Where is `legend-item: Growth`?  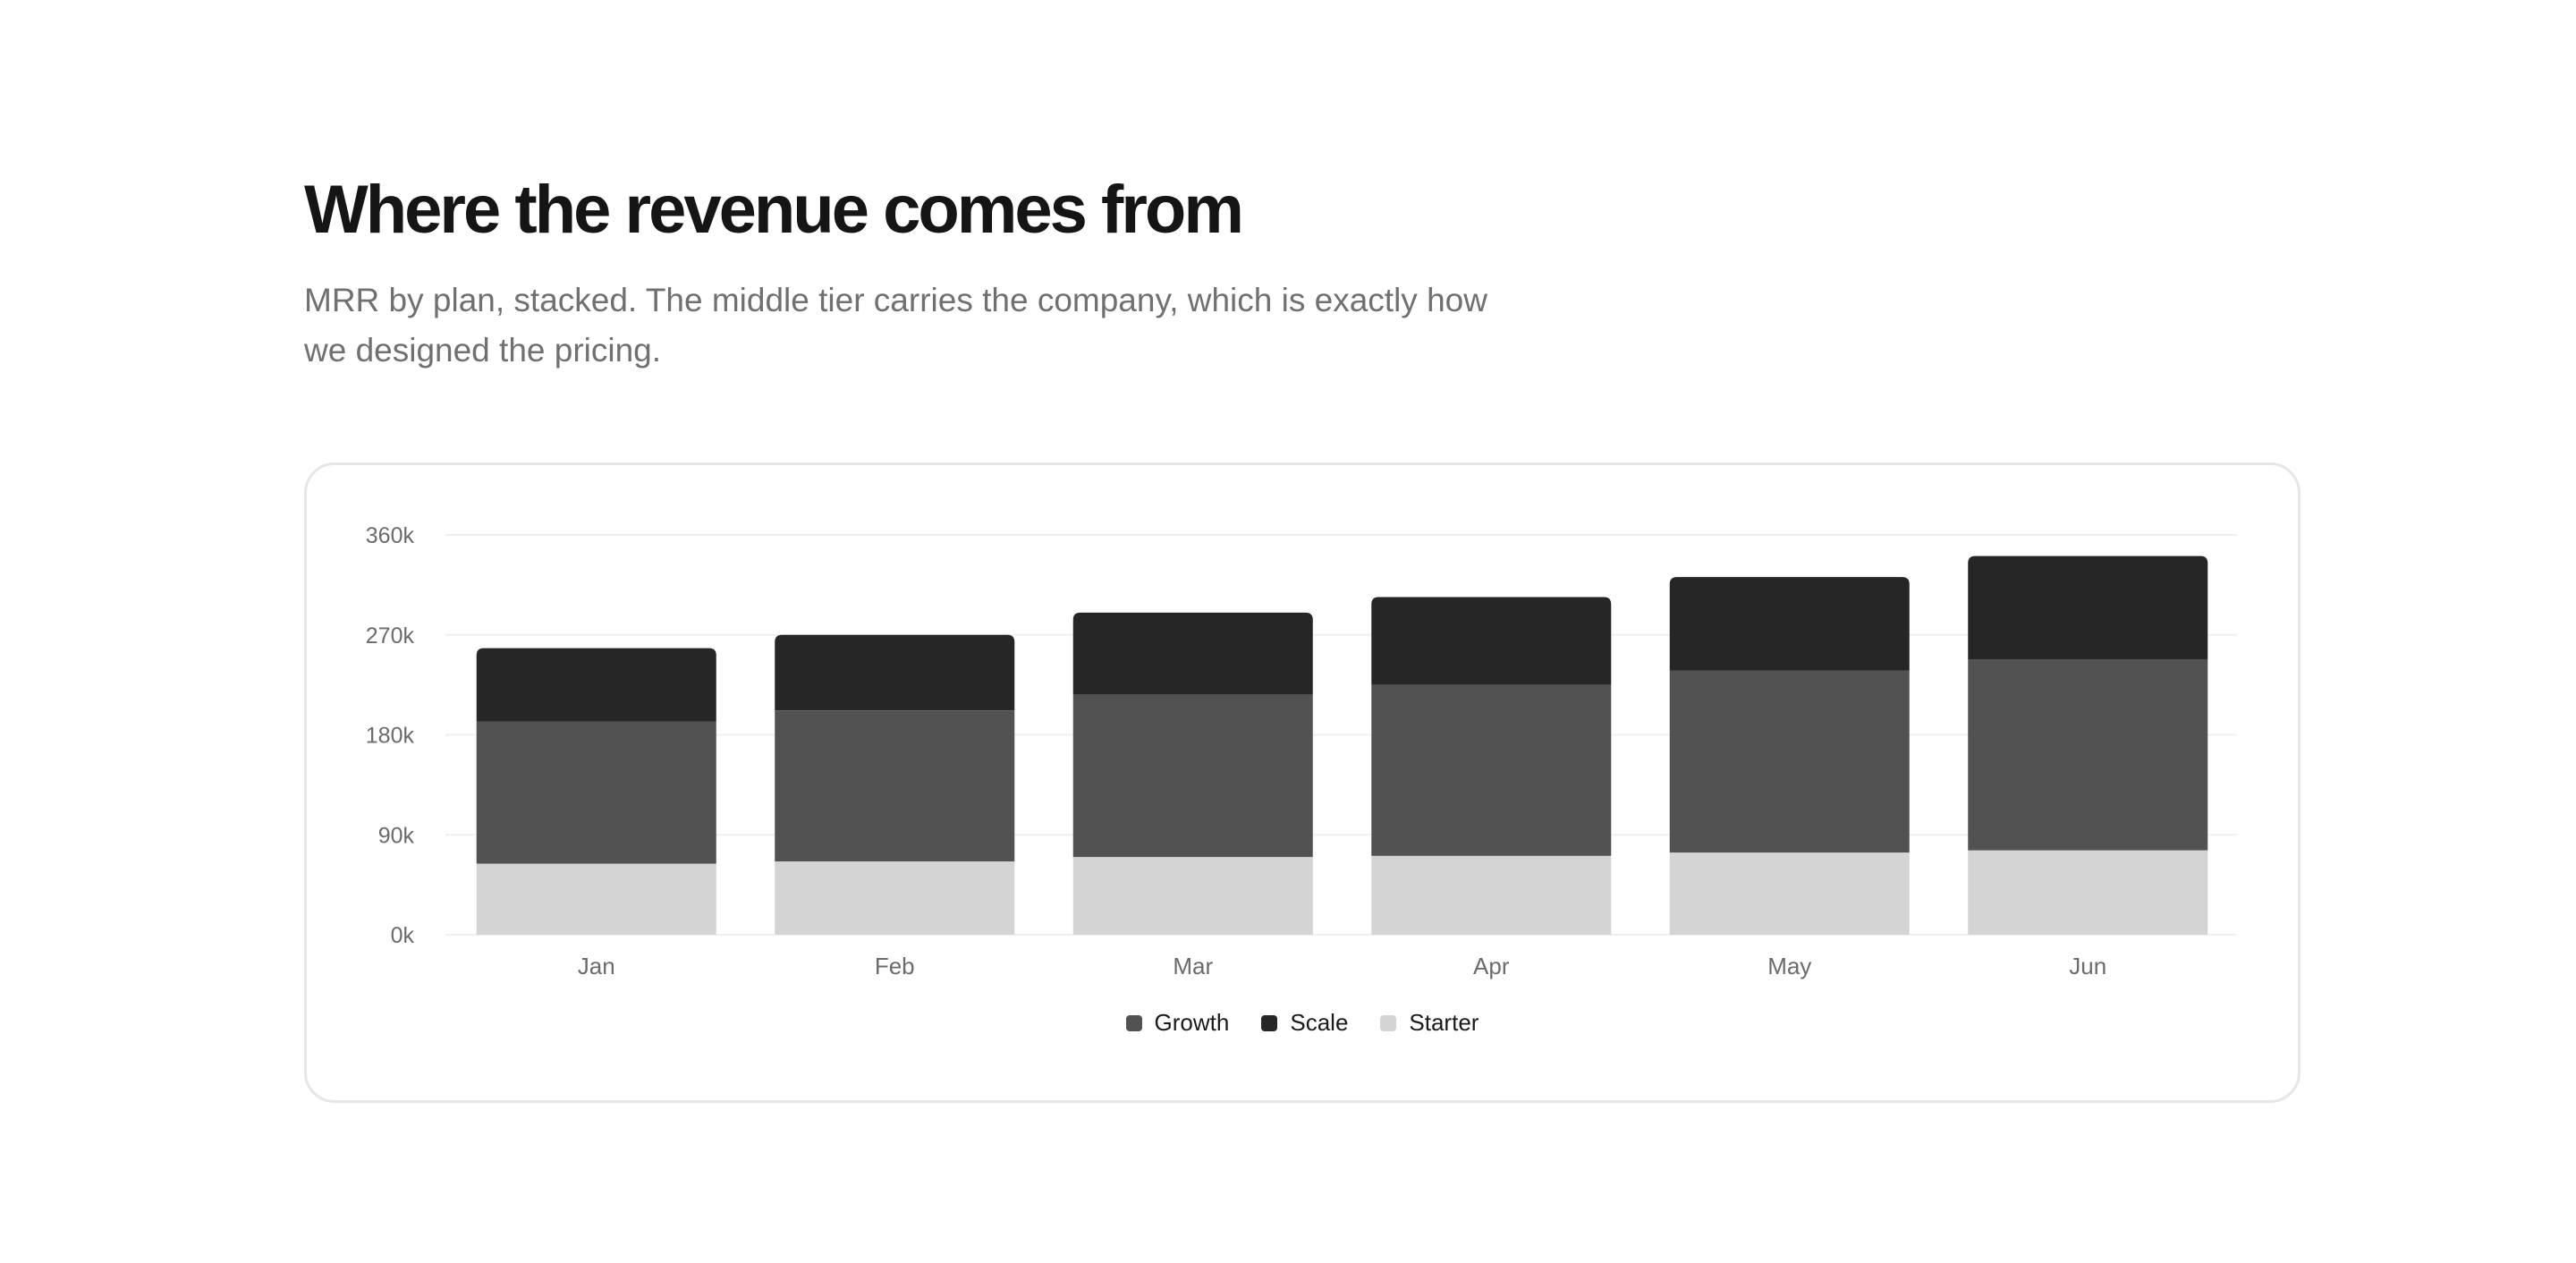
legend-item: Growth is located at coordinates (1177, 1023).